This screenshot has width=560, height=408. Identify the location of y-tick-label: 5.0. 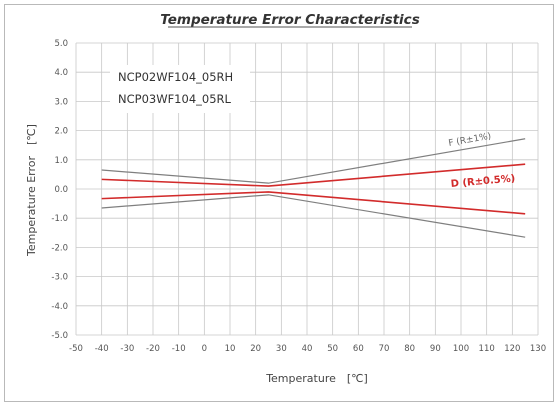
(61, 44).